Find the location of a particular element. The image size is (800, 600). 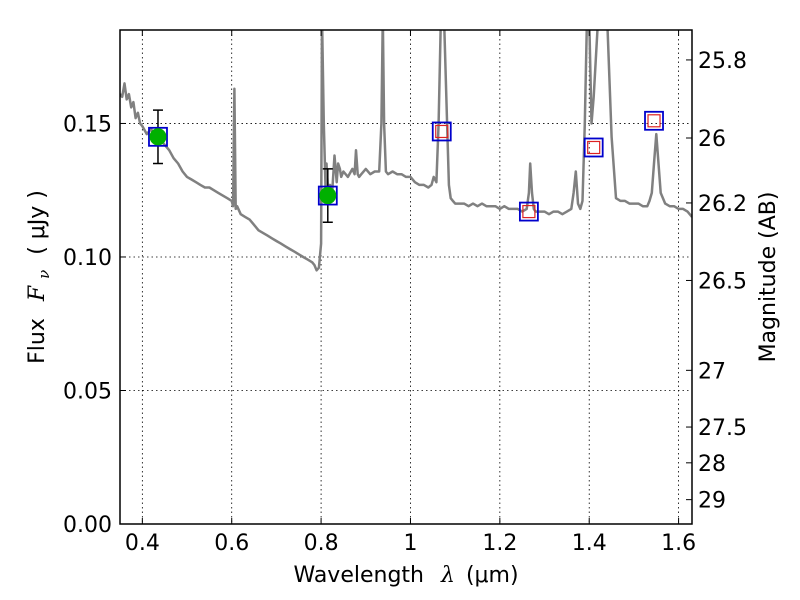

x-axis-label-unit: (μm) is located at coordinates (492, 575).